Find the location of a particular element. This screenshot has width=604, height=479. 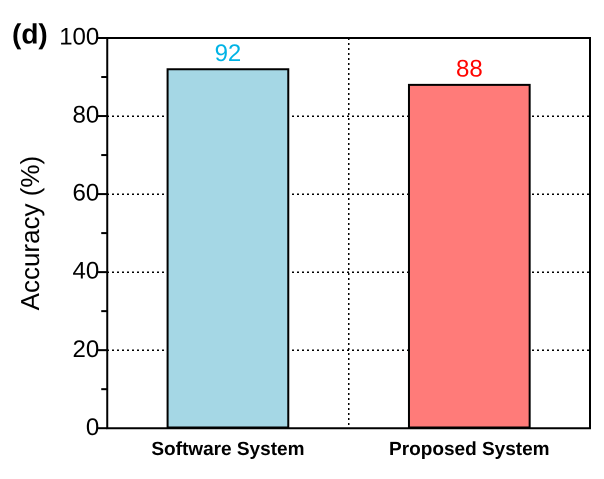

data-label: 92 is located at coordinates (228, 53).